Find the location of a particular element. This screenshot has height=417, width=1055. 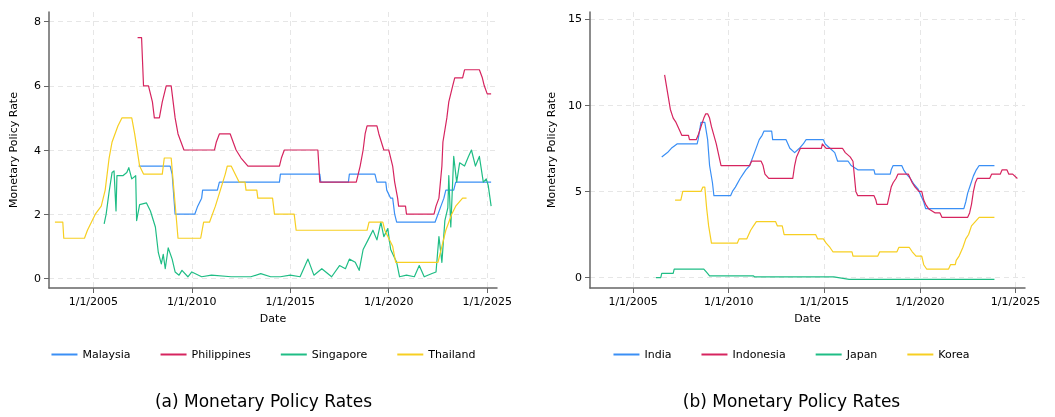

legend-label: Korea is located at coordinates (954, 354).